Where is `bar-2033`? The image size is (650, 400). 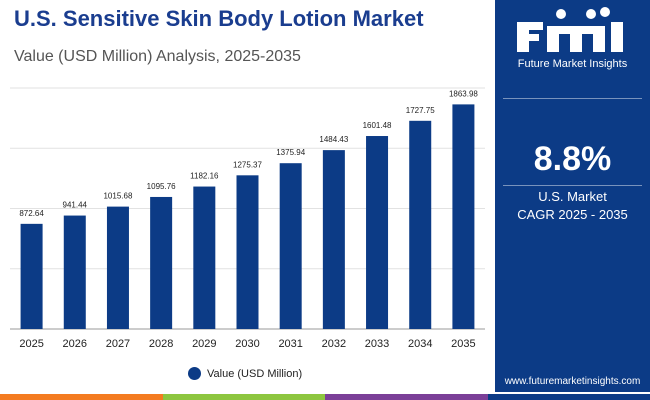 bar-2033 is located at coordinates (377, 232).